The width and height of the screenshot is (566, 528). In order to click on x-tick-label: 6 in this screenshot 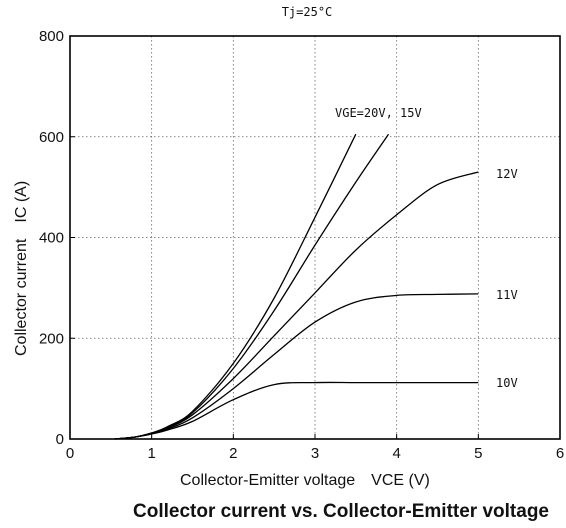, I will do `click(560, 453)`.